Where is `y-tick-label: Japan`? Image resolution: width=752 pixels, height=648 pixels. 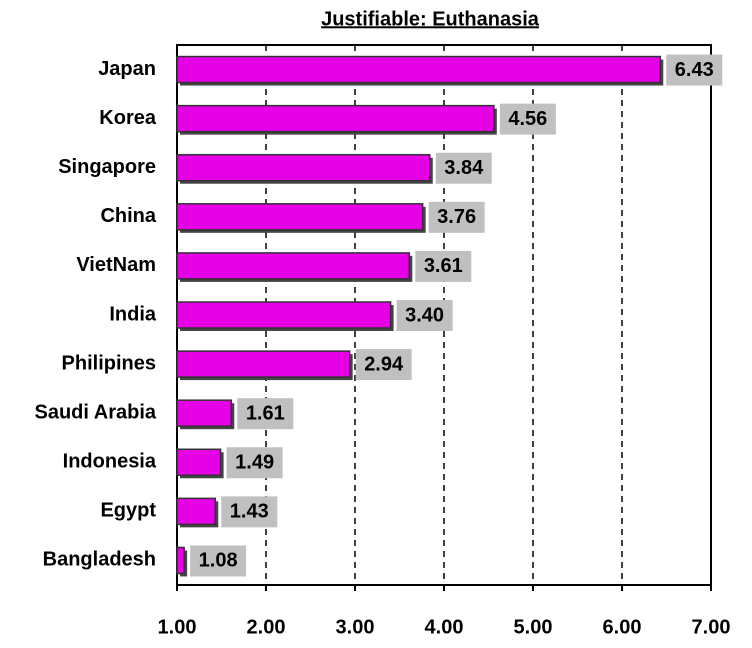
y-tick-label: Japan is located at coordinates (127, 69).